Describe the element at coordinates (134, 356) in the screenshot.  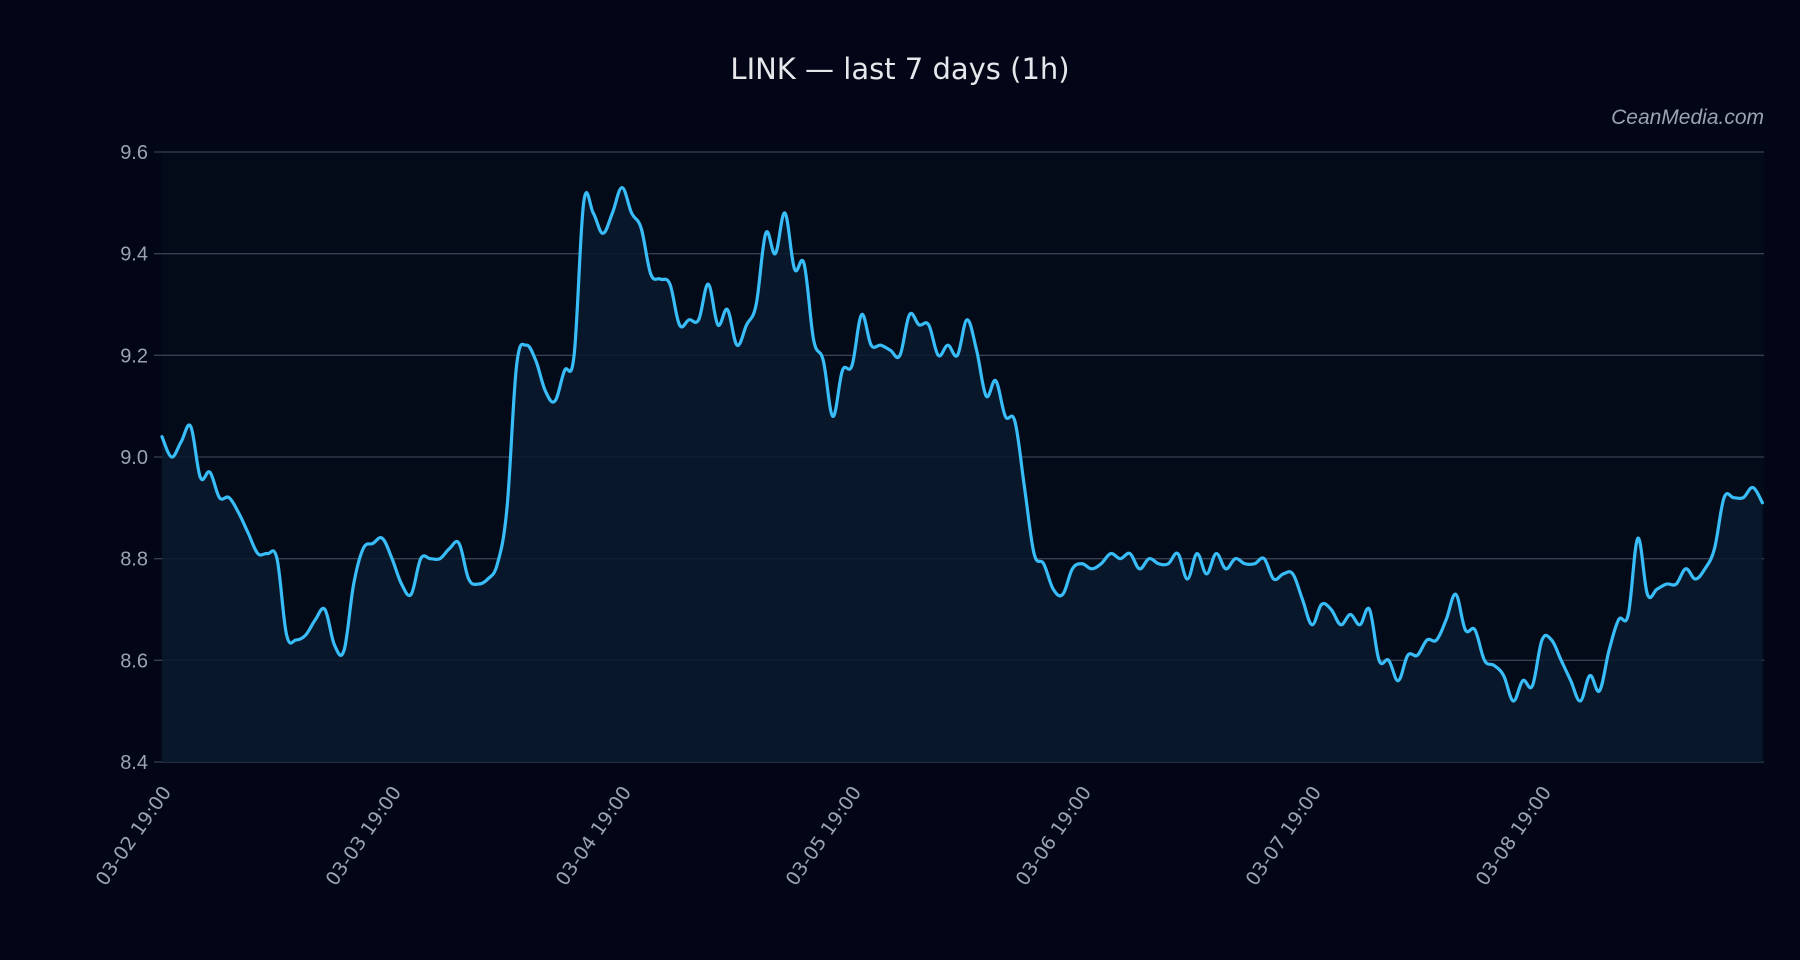
I see `y-tick-label: 9.2` at that location.